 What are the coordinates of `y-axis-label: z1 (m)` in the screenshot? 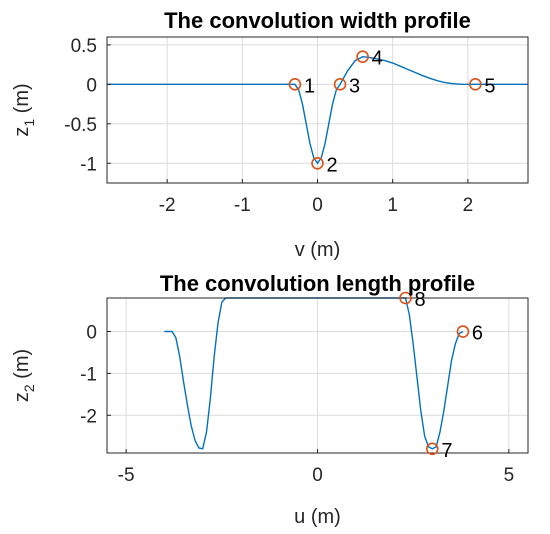 It's located at (24, 109).